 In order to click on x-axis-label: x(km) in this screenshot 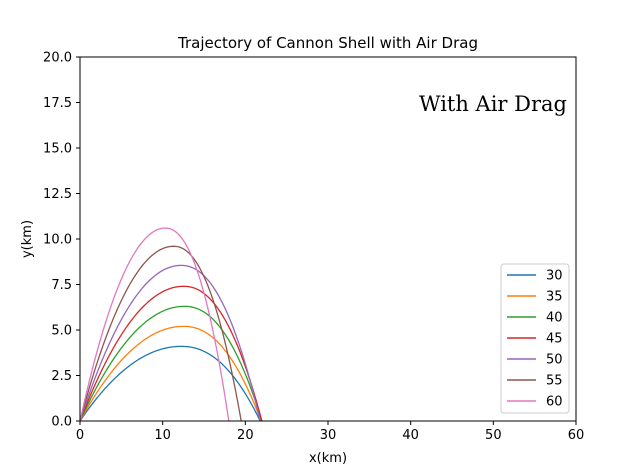, I will do `click(328, 458)`.